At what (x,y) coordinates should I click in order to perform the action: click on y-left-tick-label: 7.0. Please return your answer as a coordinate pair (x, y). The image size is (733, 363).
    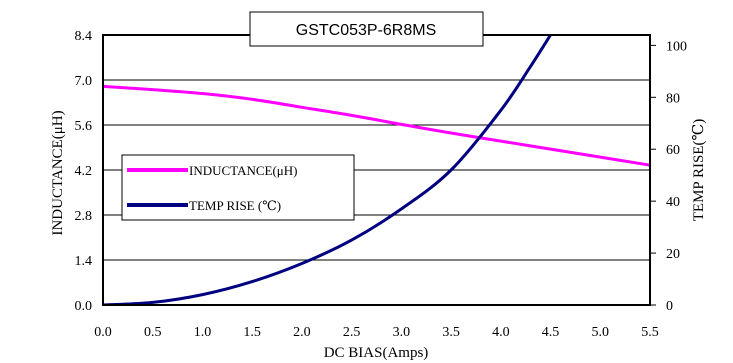
    Looking at the image, I should click on (84, 81).